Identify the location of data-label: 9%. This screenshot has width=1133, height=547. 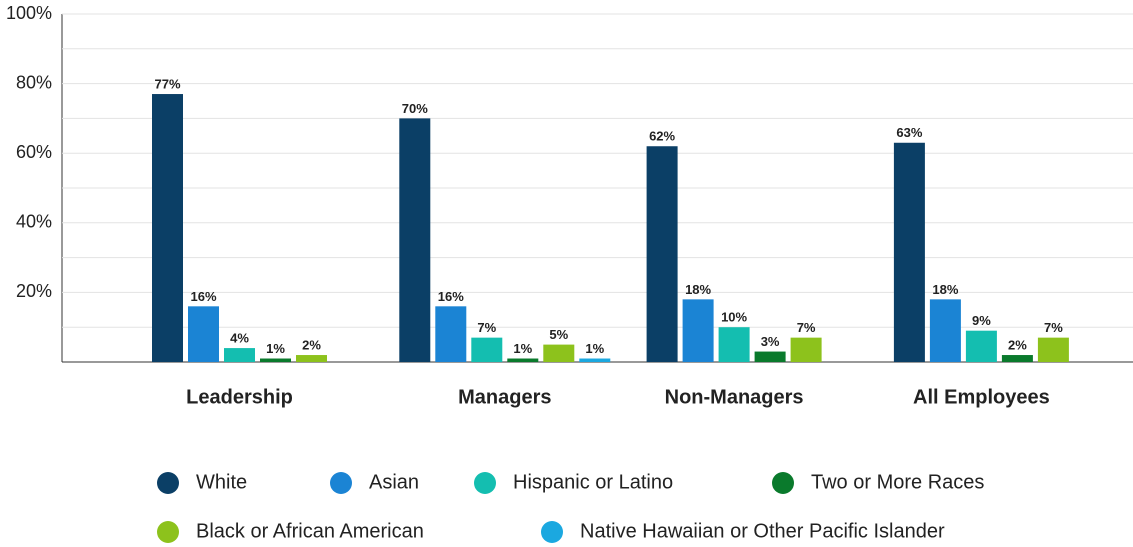
(981, 320).